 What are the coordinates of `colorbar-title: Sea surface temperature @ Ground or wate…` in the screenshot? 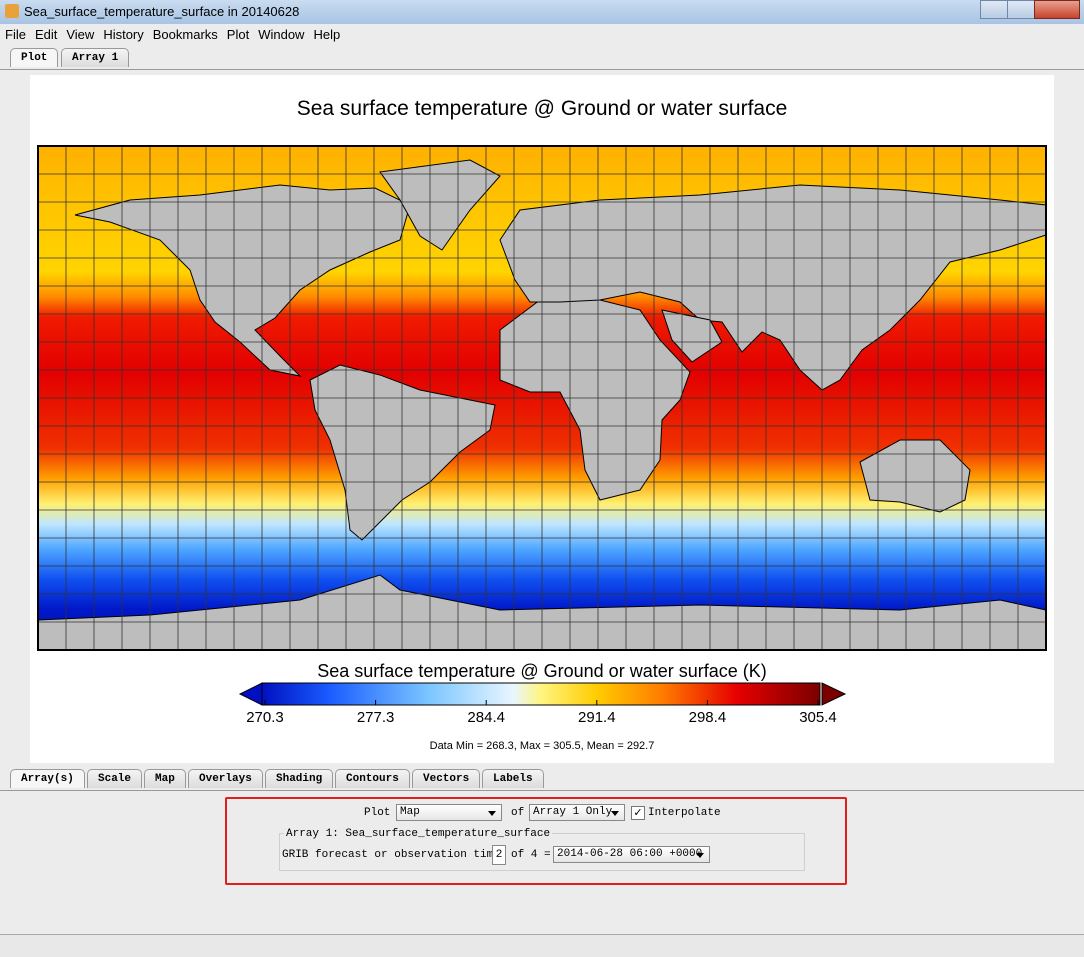 It's located at (542, 671).